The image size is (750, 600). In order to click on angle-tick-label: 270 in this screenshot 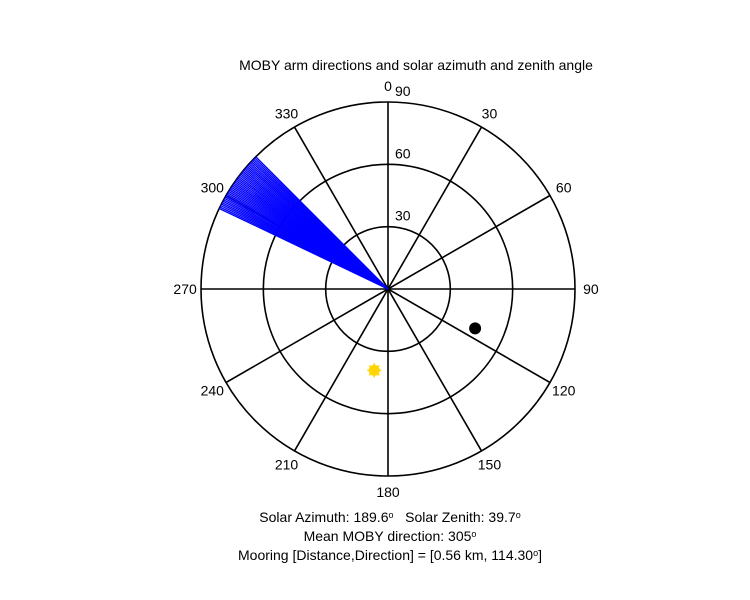, I will do `click(185, 289)`.